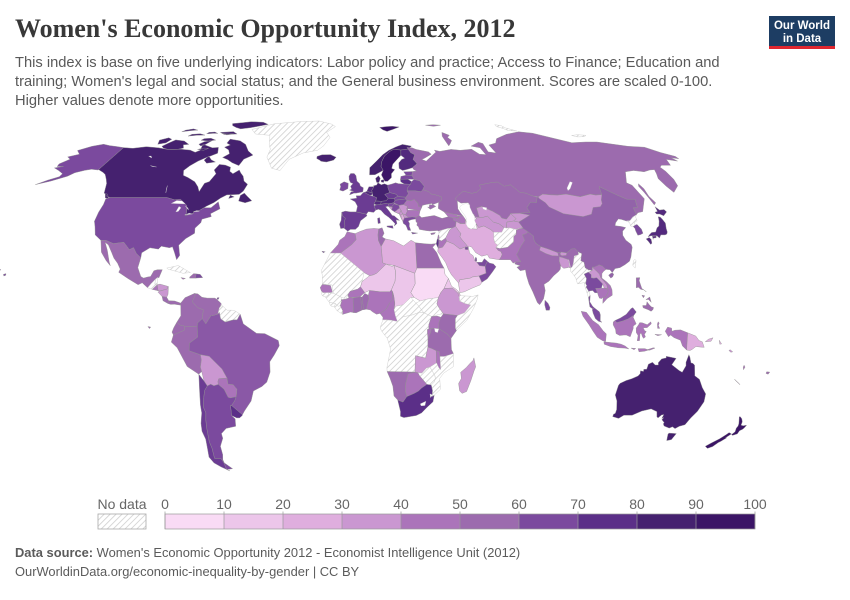  What do you see at coordinates (637, 504) in the screenshot?
I see `svg-text: 80` at bounding box center [637, 504].